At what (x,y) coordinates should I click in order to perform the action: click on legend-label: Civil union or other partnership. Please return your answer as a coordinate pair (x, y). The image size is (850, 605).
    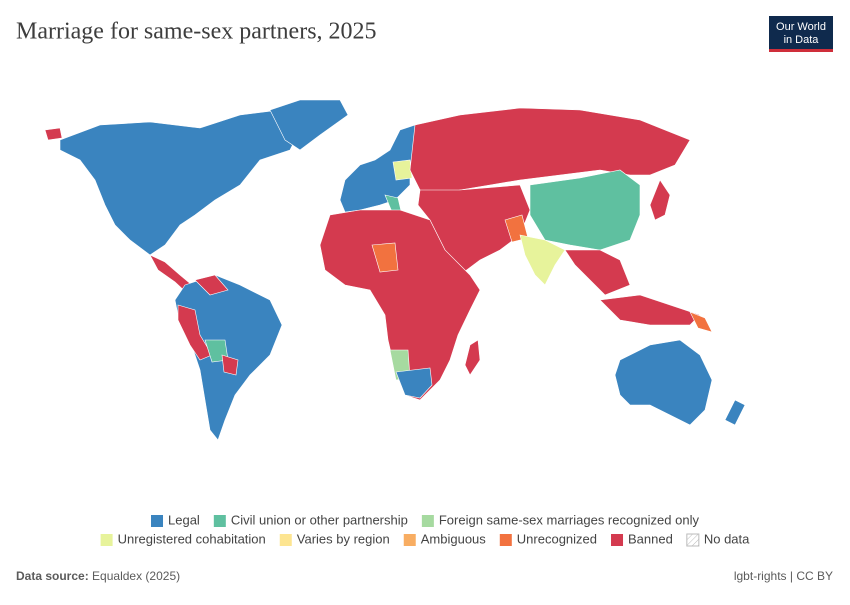
    Looking at the image, I should click on (319, 519).